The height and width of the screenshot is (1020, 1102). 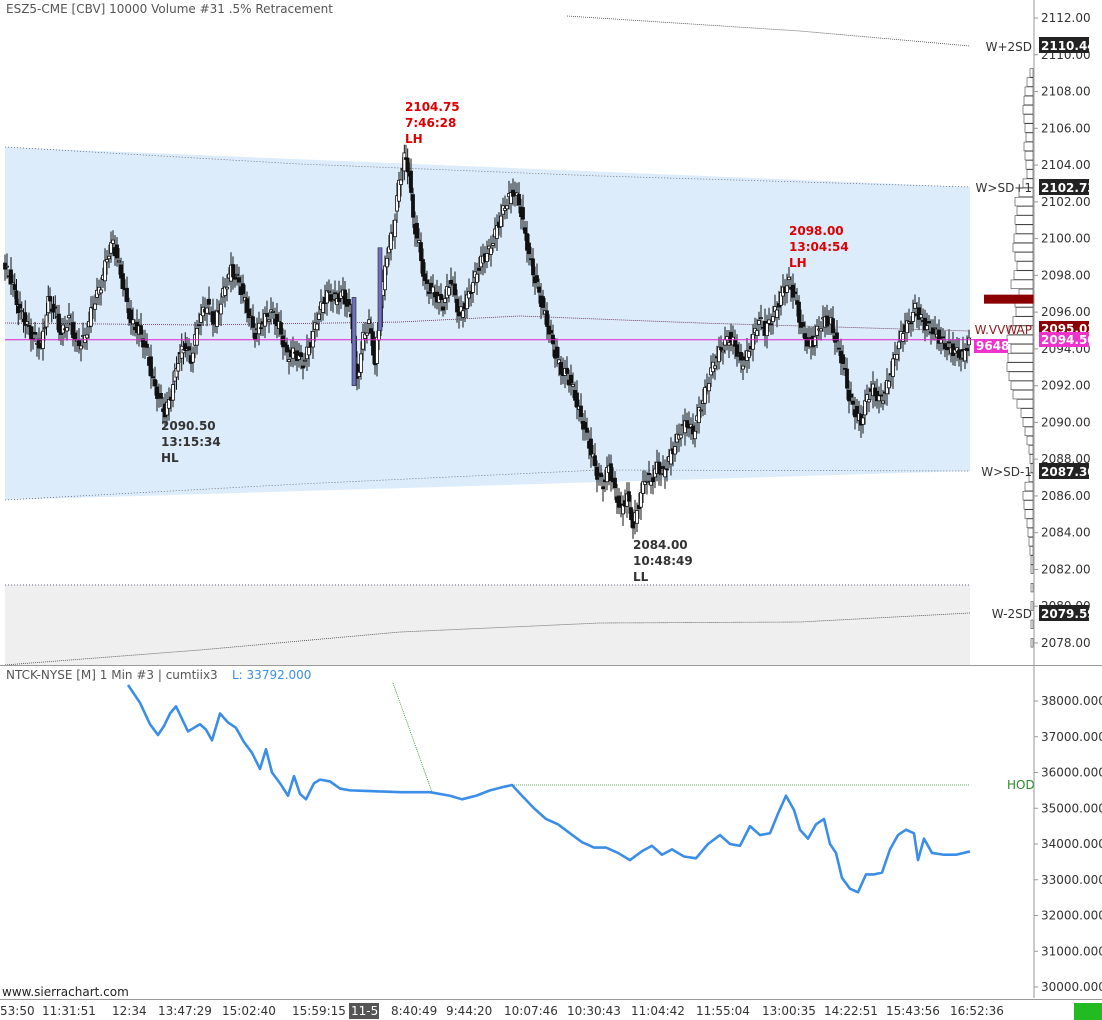 I want to click on price-tick-label: 2096.00, so click(x=1066, y=312).